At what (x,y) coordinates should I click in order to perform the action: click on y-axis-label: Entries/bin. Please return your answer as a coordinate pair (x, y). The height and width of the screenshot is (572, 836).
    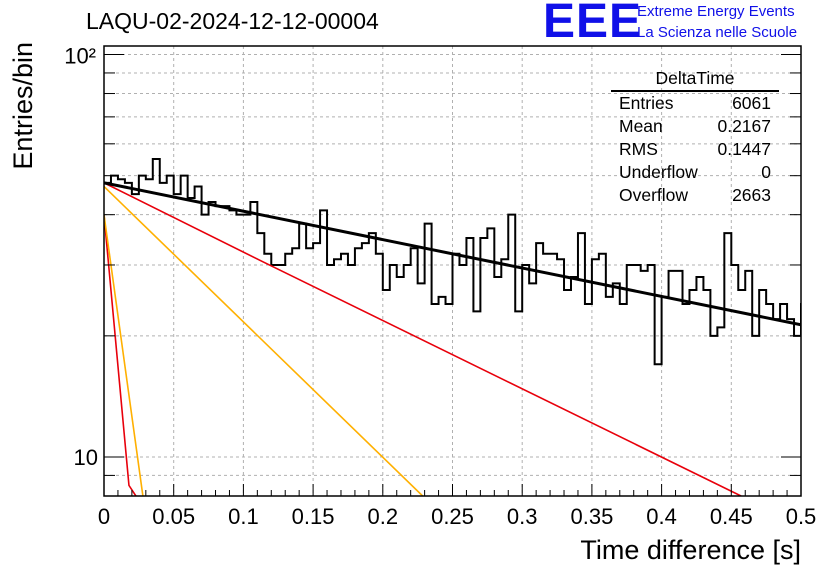
    Looking at the image, I should click on (23, 106).